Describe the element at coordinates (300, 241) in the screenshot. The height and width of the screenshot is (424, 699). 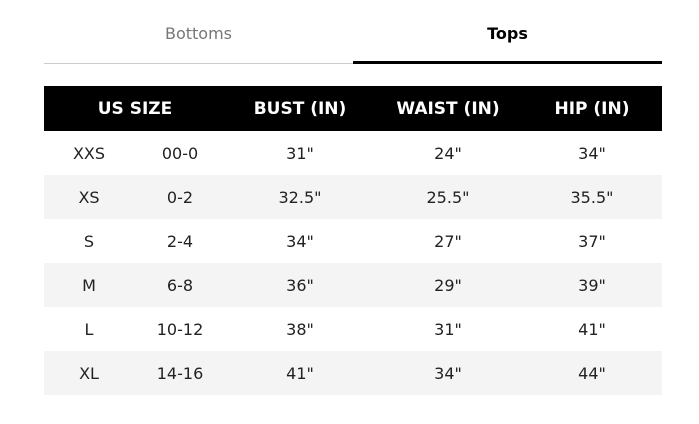
I see `bust-cell: 34"` at that location.